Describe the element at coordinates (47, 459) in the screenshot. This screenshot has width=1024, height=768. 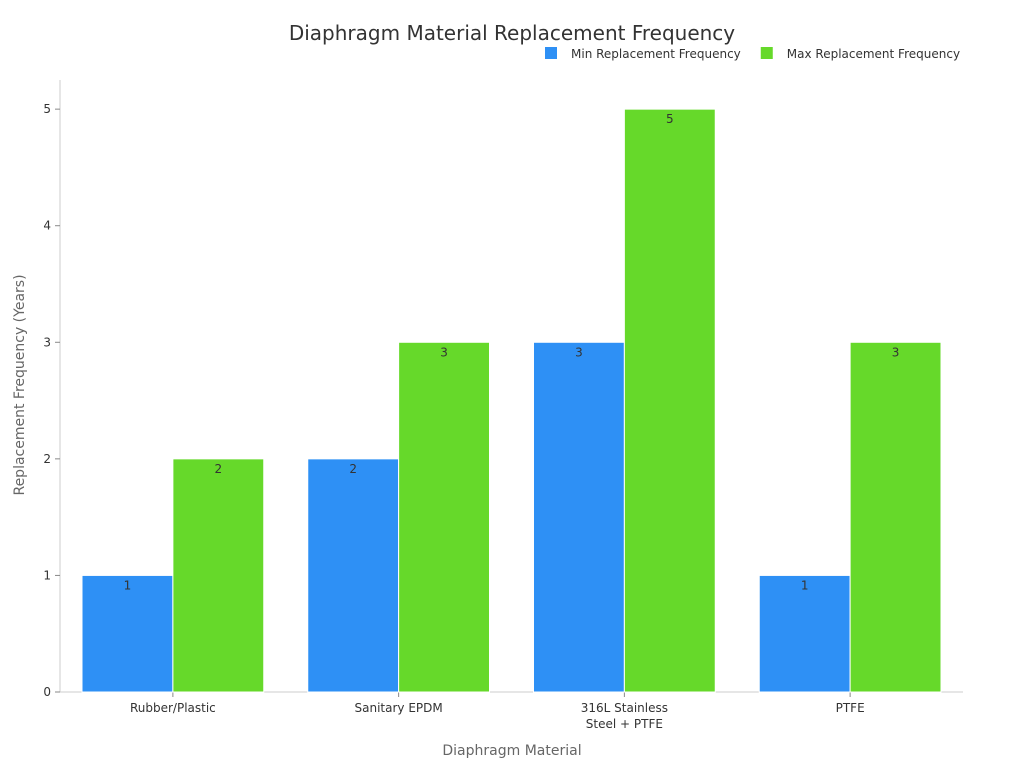
I see `y-tick-label: 2` at that location.